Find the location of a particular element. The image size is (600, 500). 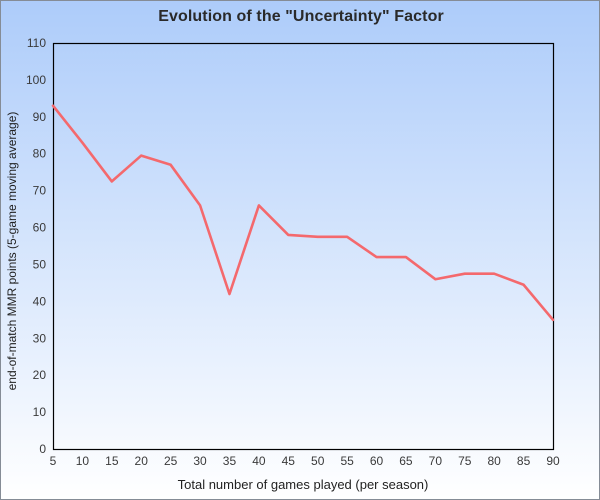

x-tick-label: 90 is located at coordinates (553, 461).